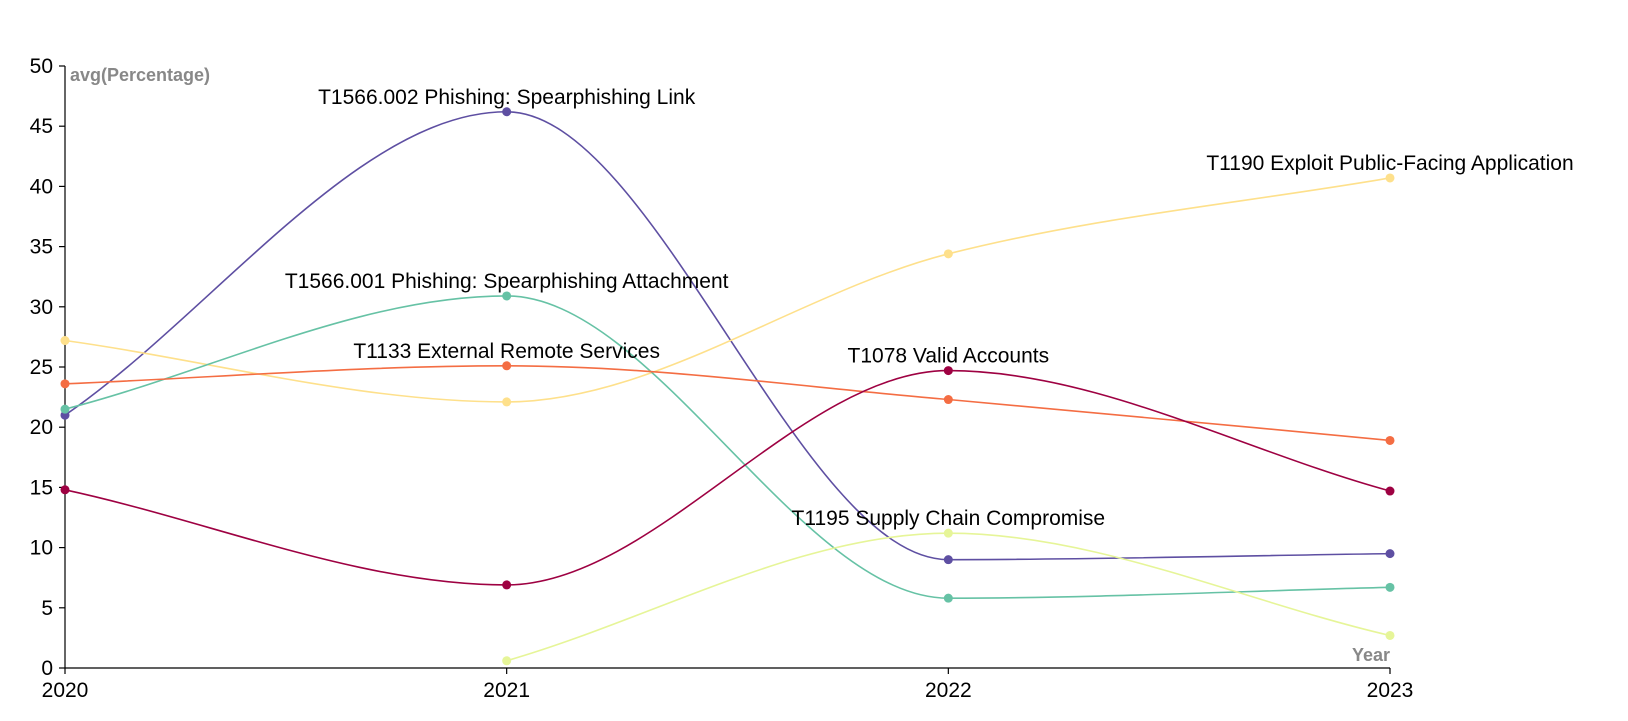 Image resolution: width=1628 pixels, height=721 pixels. Describe the element at coordinates (47, 608) in the screenshot. I see `y-tick-label: 5` at that location.